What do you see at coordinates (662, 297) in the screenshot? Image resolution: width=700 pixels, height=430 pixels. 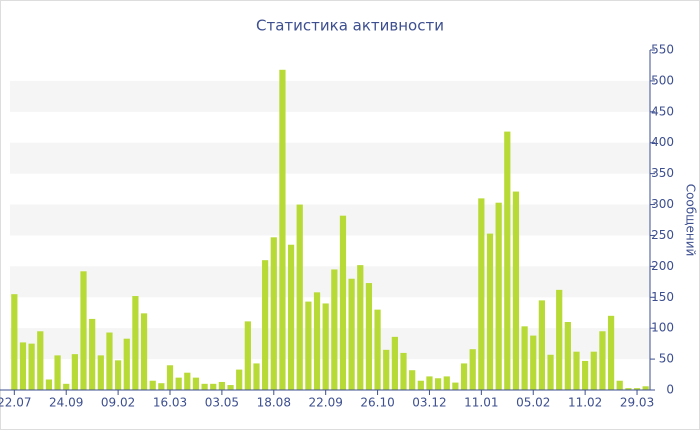 I see `y-tick-label: 150` at bounding box center [662, 297].